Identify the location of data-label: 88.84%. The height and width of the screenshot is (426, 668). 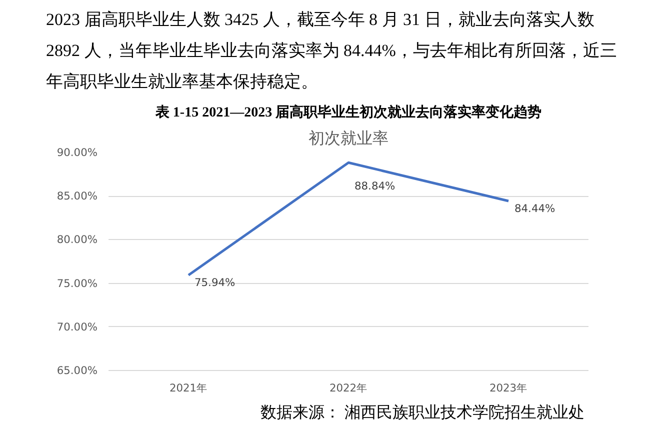
(375, 186).